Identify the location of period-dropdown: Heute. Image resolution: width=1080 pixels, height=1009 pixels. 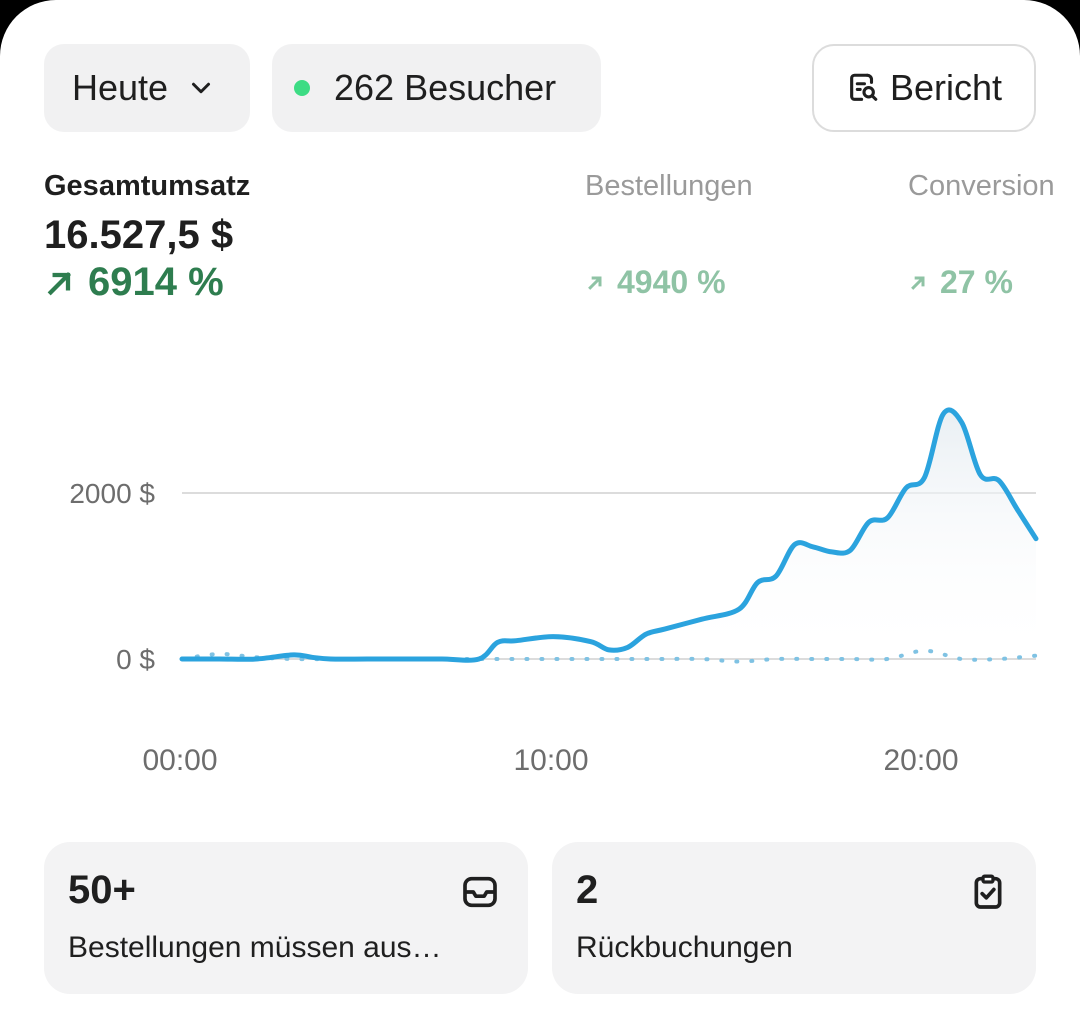
(147, 88).